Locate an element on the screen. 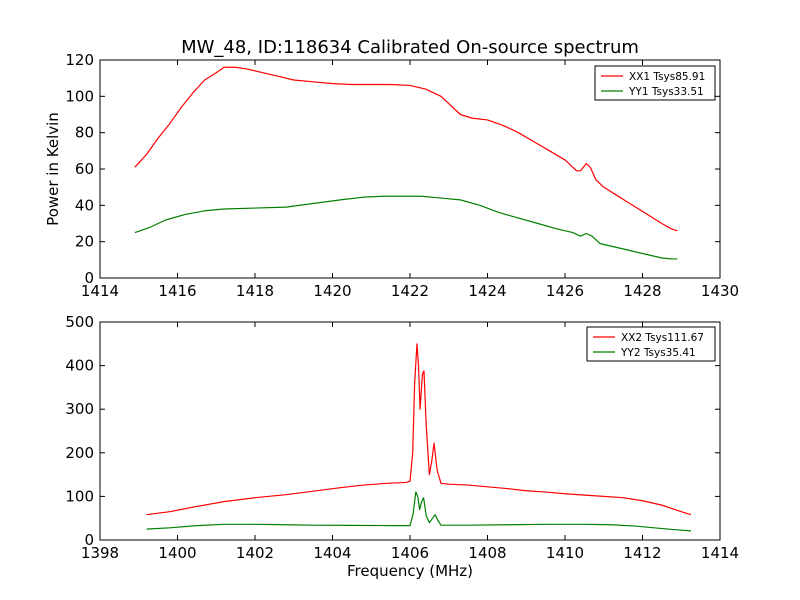 The width and height of the screenshot is (800, 600). chart0-x-tick-label: 1422 is located at coordinates (410, 291).